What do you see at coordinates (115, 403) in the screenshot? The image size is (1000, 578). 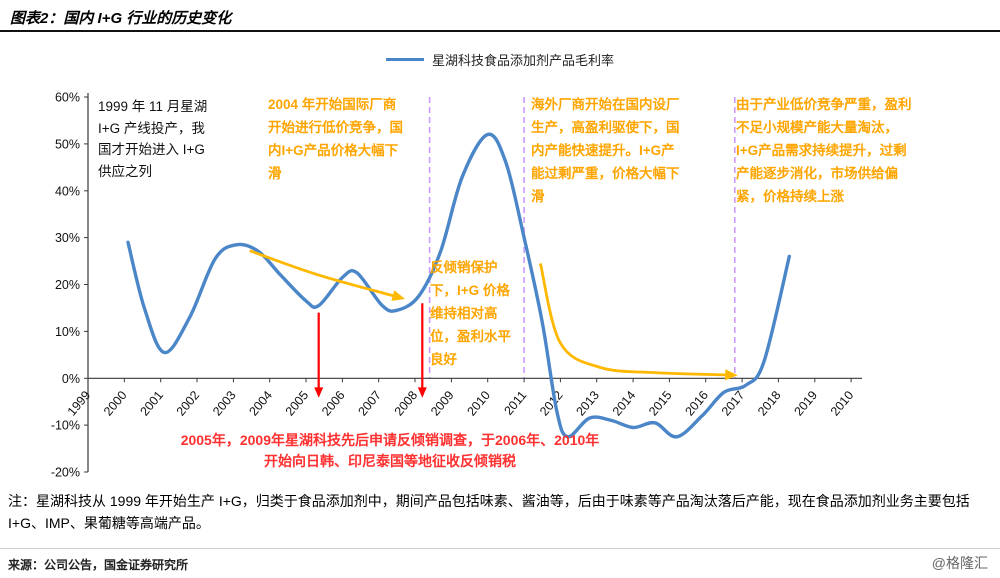 I see `svg-text: 2000` at bounding box center [115, 403].